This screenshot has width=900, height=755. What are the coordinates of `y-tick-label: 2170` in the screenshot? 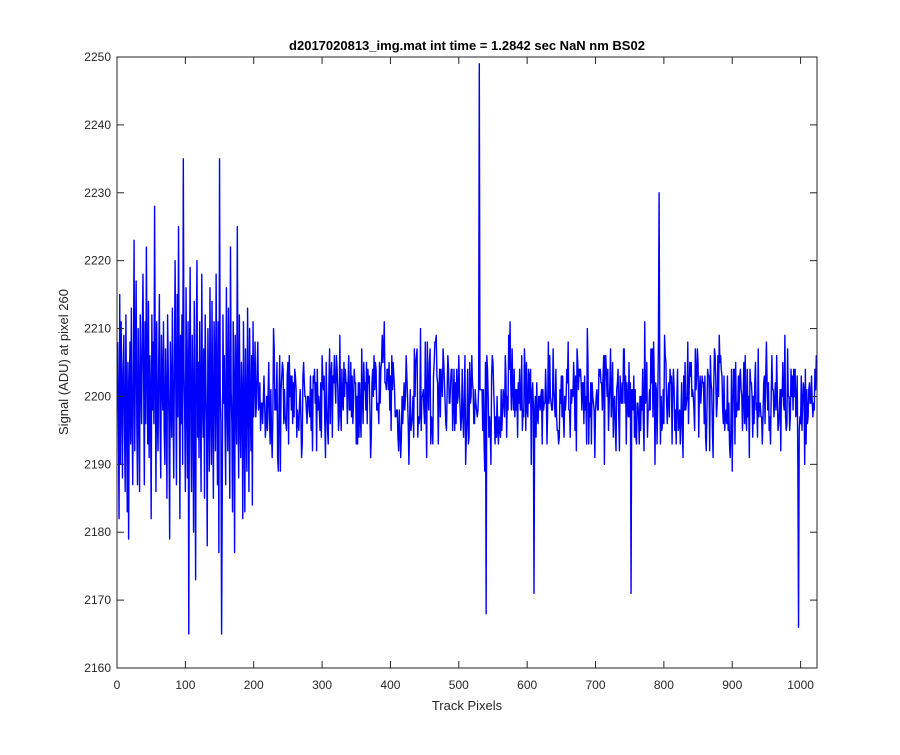 It's located at (97, 600).